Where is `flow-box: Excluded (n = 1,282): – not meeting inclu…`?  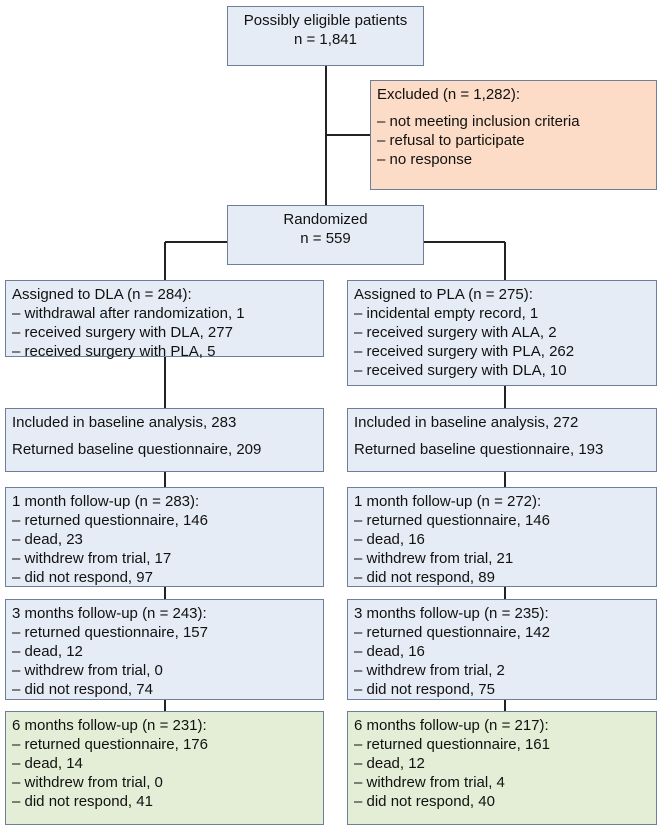 flow-box: Excluded (n = 1,282): – not meeting inclu… is located at coordinates (513, 135).